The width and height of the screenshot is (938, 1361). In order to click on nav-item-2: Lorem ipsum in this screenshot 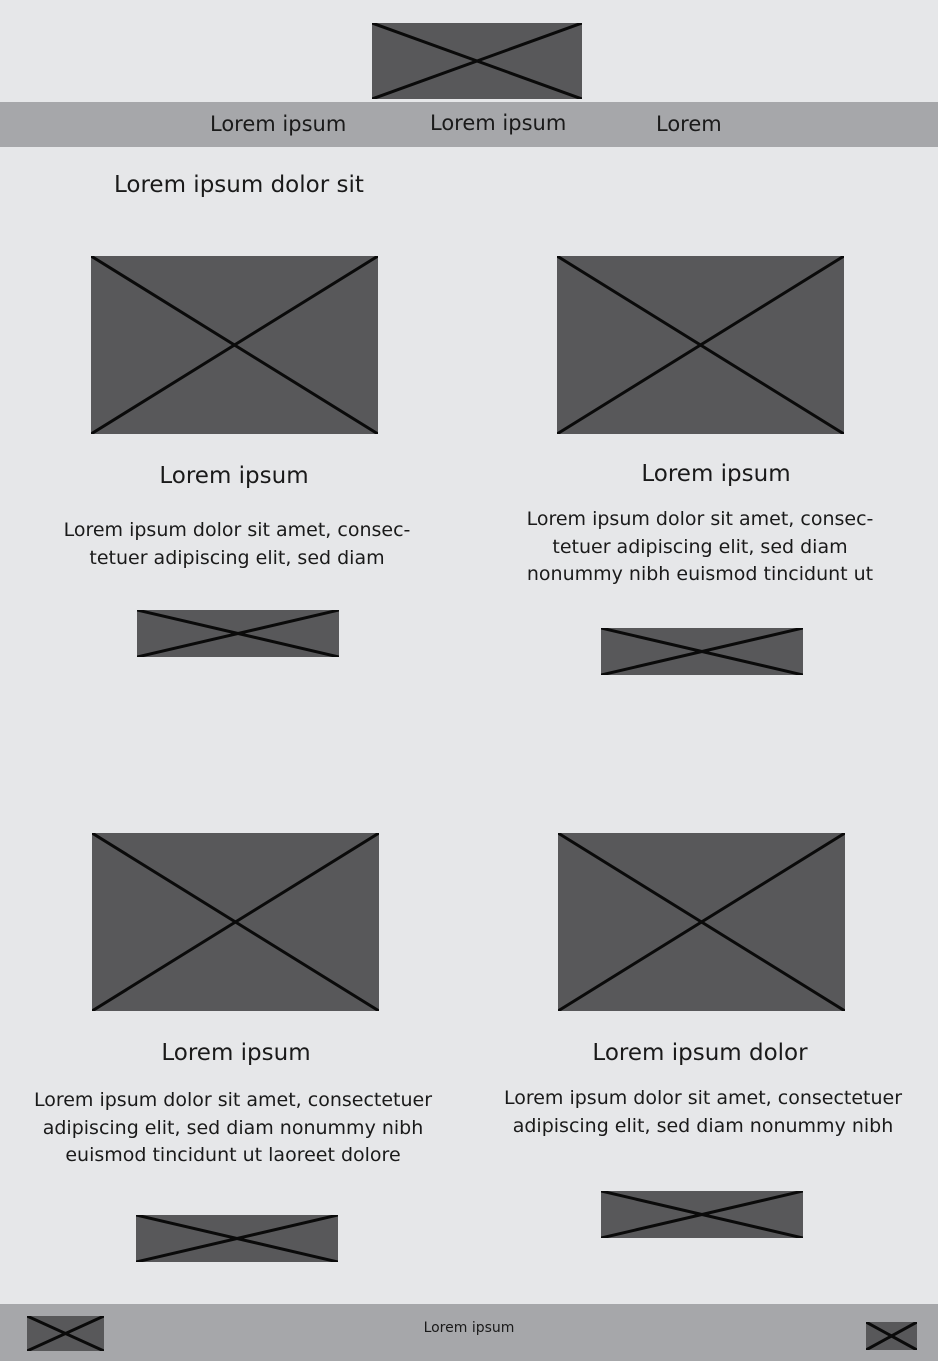, I will do `click(498, 123)`.